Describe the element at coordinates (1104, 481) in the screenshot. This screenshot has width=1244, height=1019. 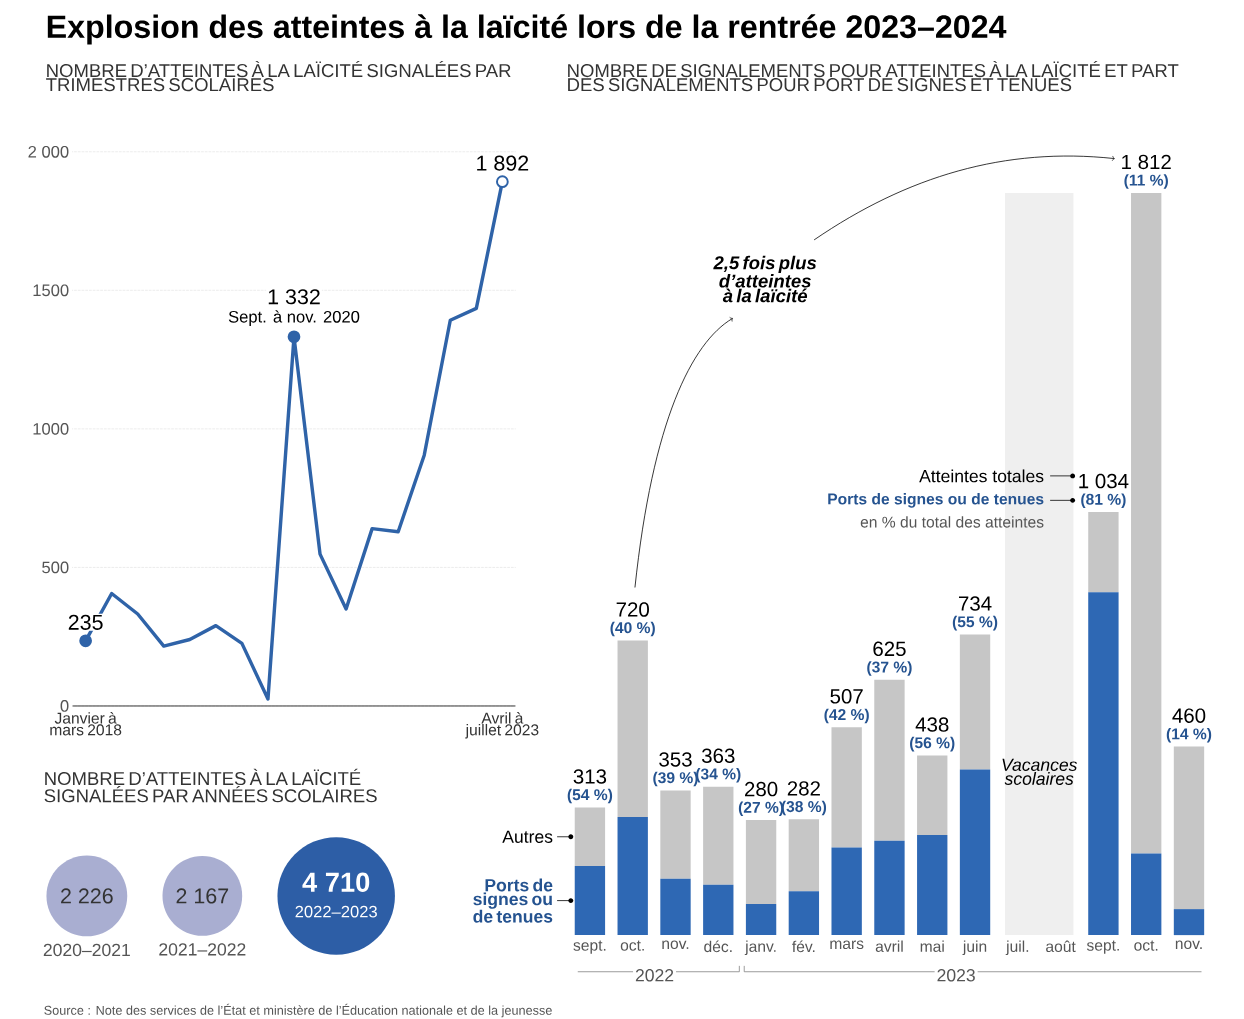
I see `annotation: 1 034` at that location.